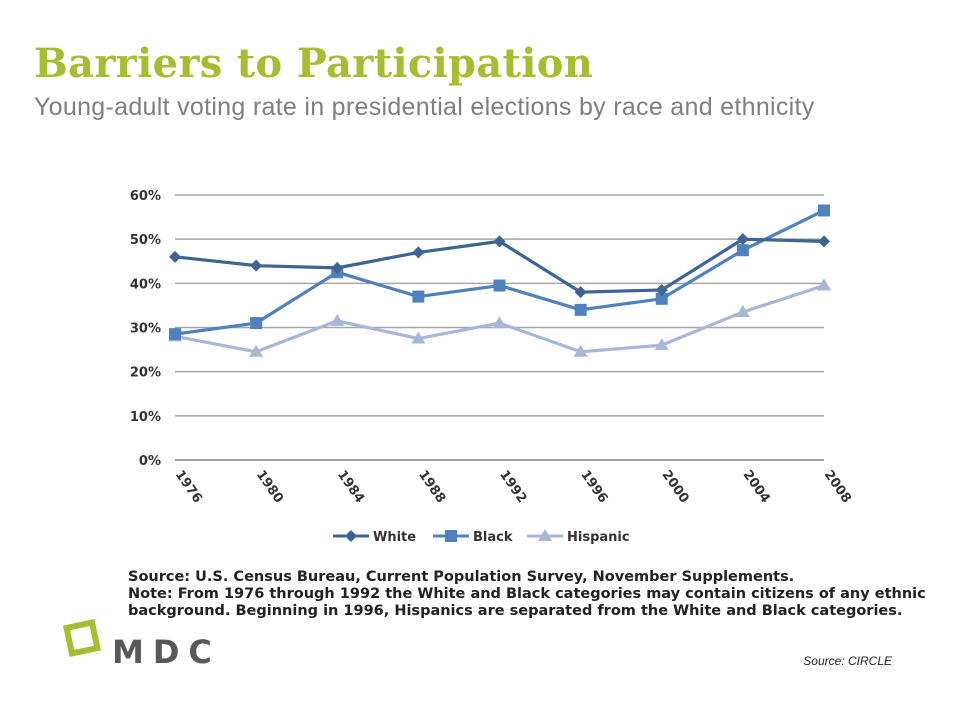 This screenshot has height=720, width=960. I want to click on x-tick-label: 1992, so click(512, 487).